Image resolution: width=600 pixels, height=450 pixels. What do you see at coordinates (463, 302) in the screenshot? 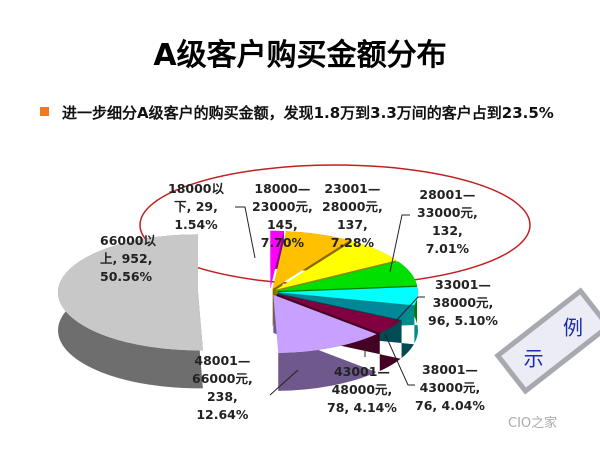
I see `label-4: 33001— 38000元, 96, 5.10%` at bounding box center [463, 302].